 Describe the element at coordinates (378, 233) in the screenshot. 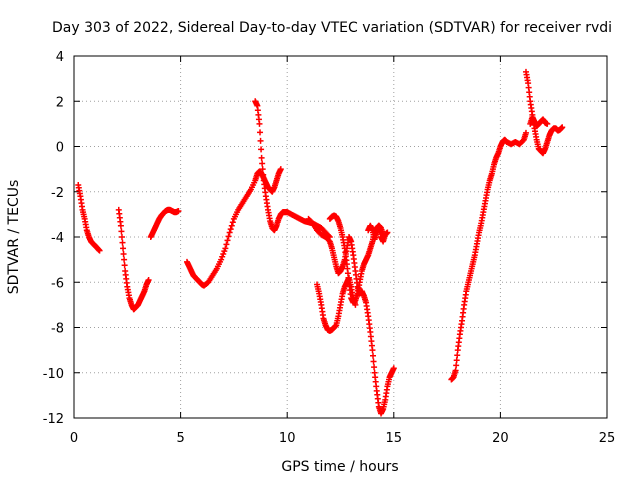

I see `series-seg9` at that location.